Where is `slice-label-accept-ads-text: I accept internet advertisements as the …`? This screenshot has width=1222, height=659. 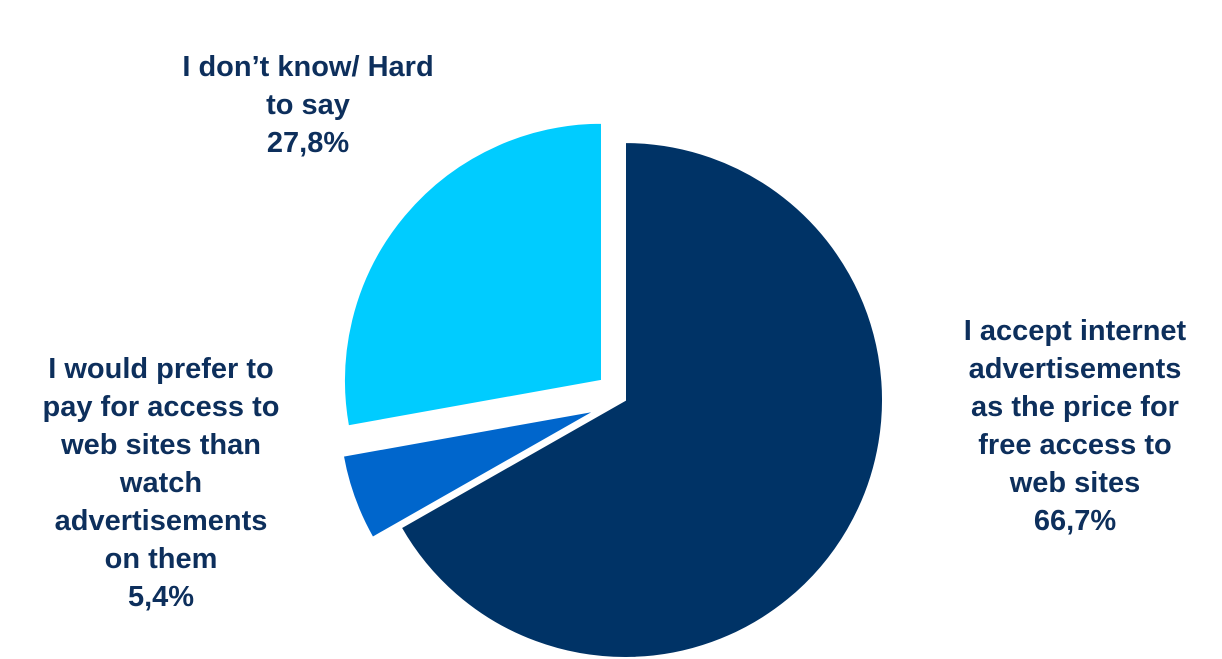 slice-label-accept-ads-text: I accept internet advertisements as the … is located at coordinates (1075, 407).